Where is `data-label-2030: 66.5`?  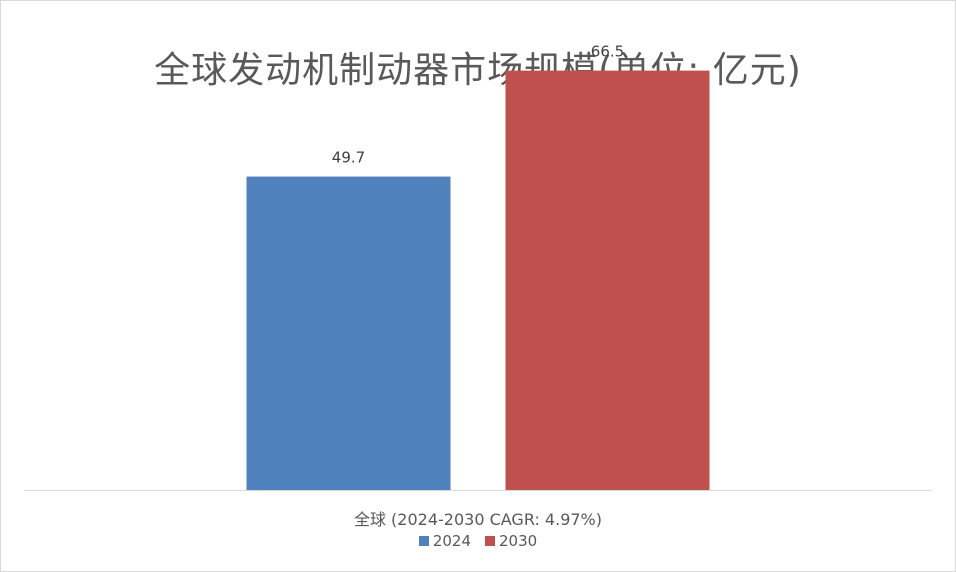
data-label-2030: 66.5 is located at coordinates (607, 52).